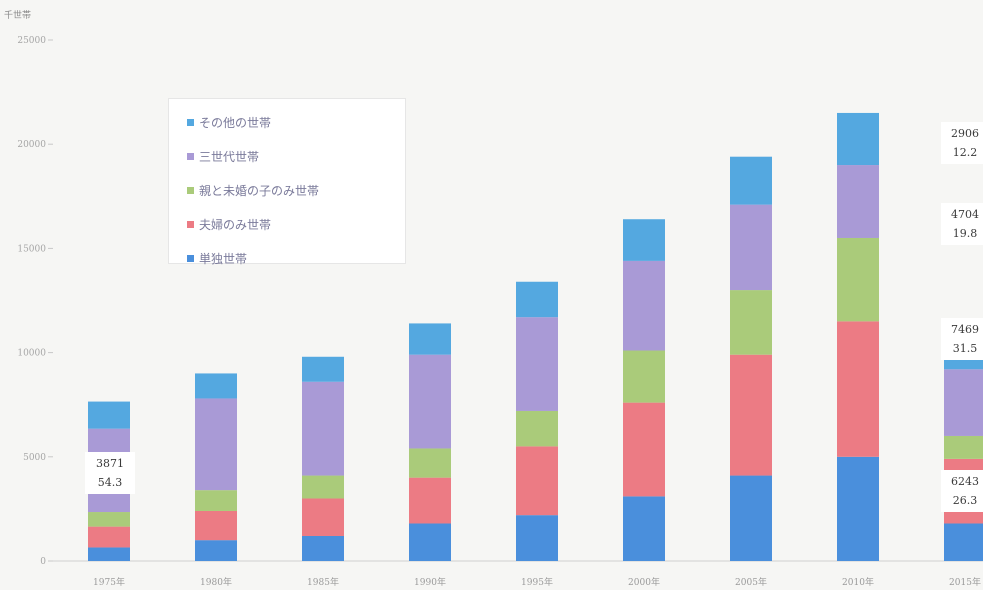  What do you see at coordinates (31, 354) in the screenshot?
I see `y-tick-label: 10000` at bounding box center [31, 354].